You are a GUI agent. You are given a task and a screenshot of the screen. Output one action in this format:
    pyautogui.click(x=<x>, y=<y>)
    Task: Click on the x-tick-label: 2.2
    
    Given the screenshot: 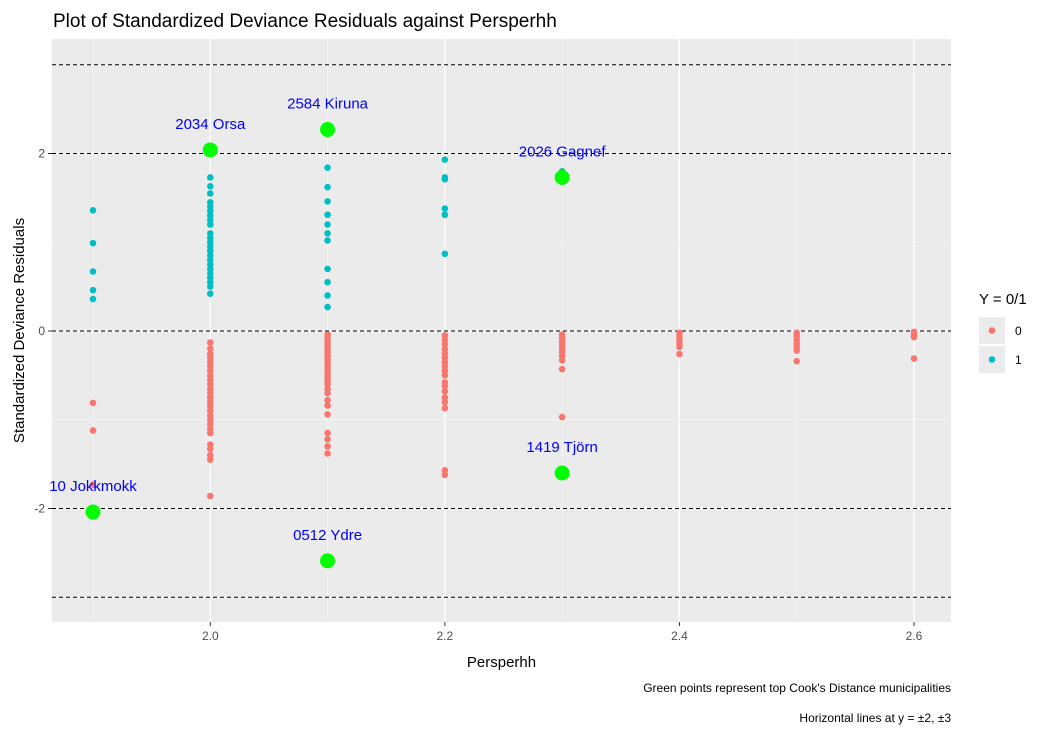 What is the action you would take?
    pyautogui.click(x=445, y=636)
    